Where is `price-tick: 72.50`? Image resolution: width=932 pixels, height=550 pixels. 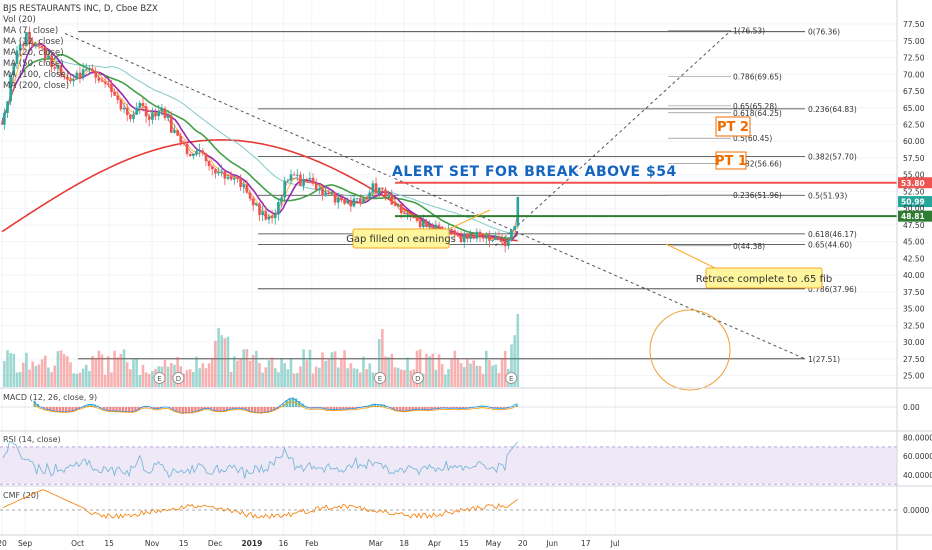
price-tick: 72.50 is located at coordinates (914, 58).